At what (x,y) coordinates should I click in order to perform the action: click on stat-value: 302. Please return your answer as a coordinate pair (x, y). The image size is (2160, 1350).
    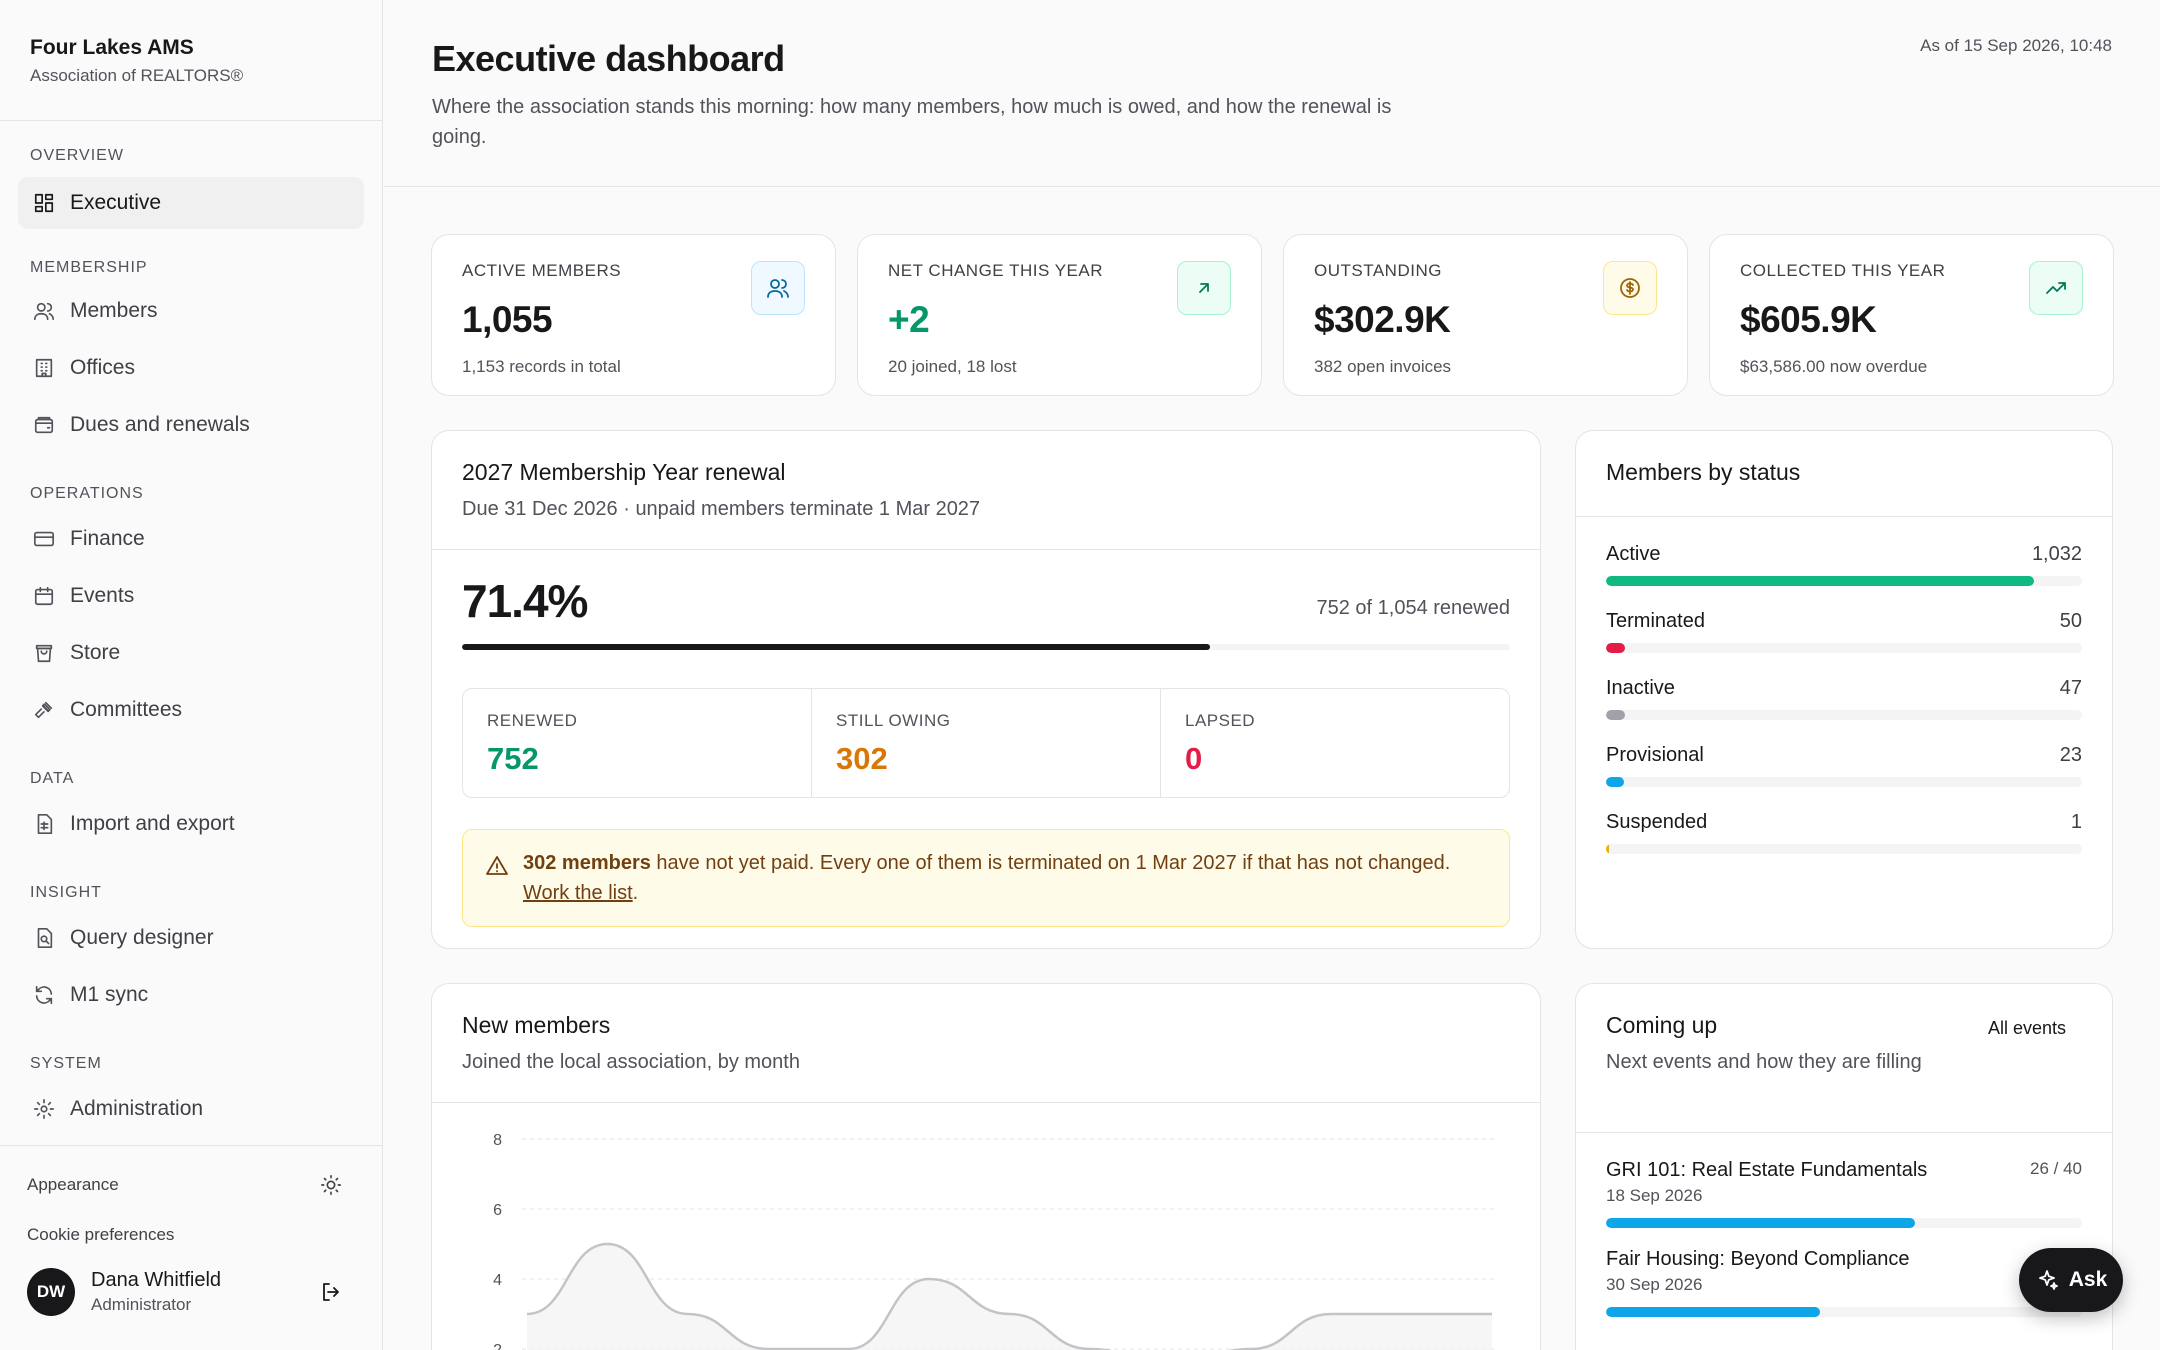
    Looking at the image, I should click on (862, 758).